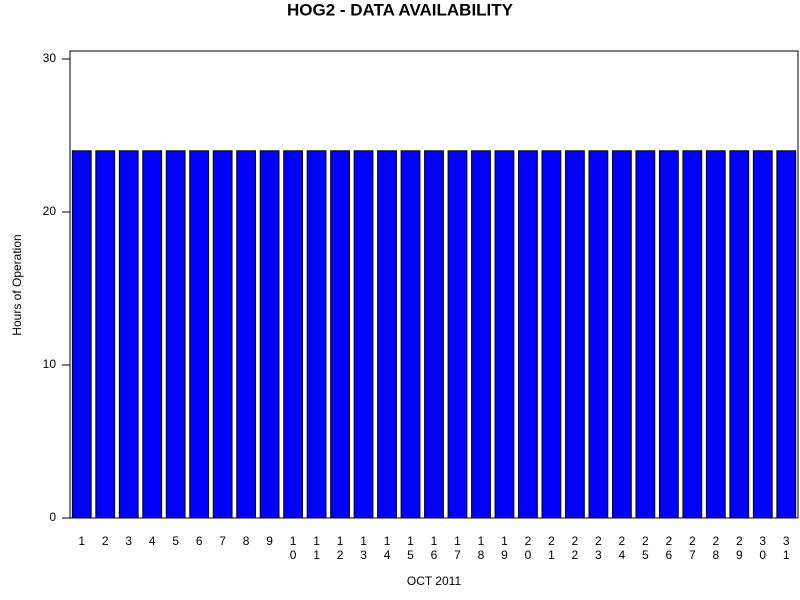 The height and width of the screenshot is (600, 800). I want to click on x-tick-label: 3, so click(128, 541).